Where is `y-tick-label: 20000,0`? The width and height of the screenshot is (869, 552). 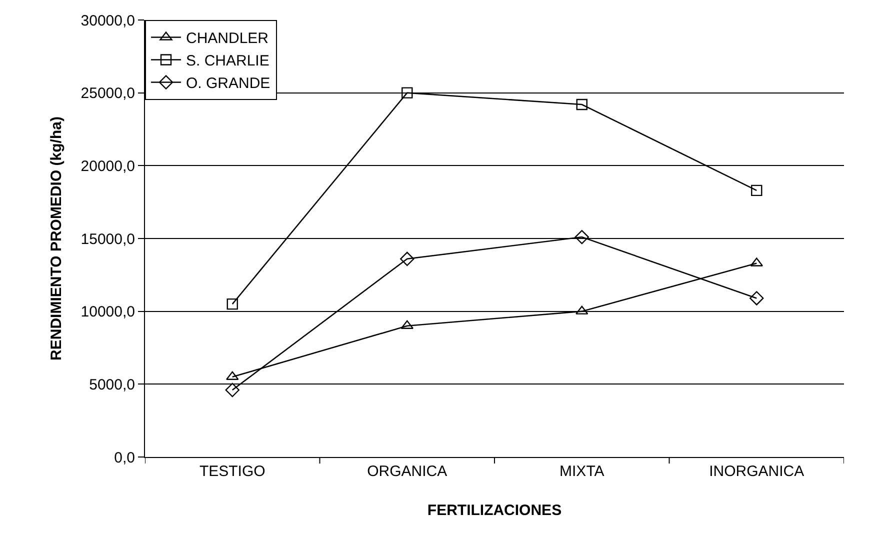 y-tick-label: 20000,0 is located at coordinates (107, 166).